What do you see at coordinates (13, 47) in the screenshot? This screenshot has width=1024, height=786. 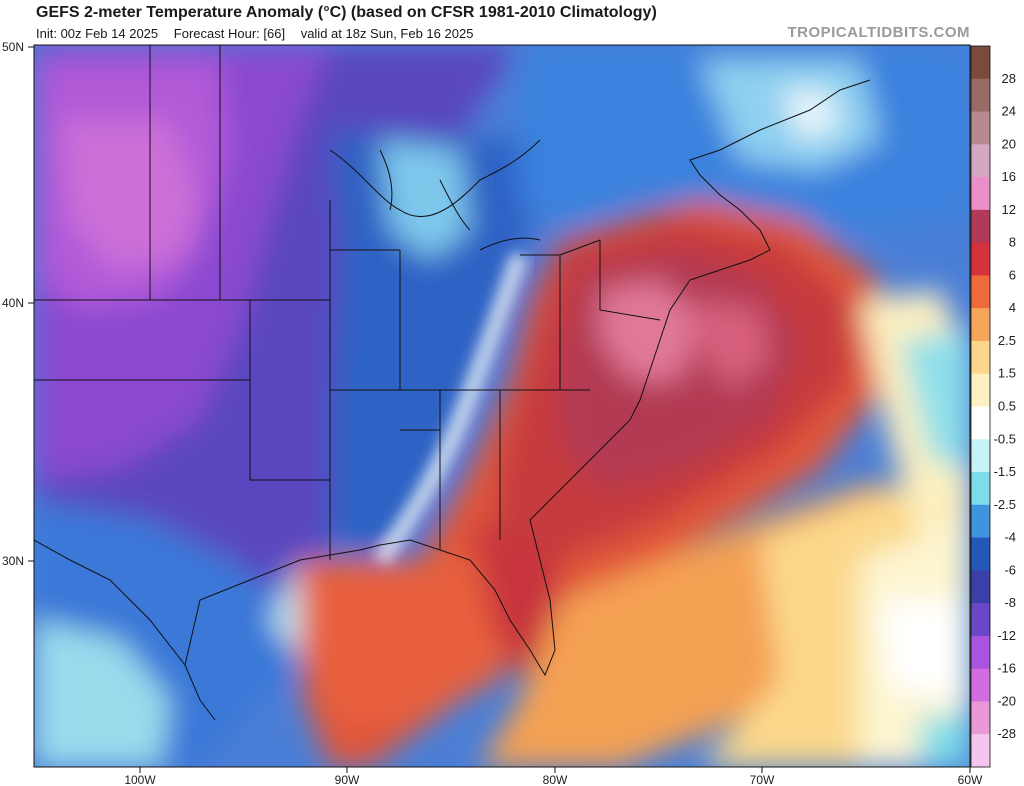 I see `lat-label-50n: 50N` at bounding box center [13, 47].